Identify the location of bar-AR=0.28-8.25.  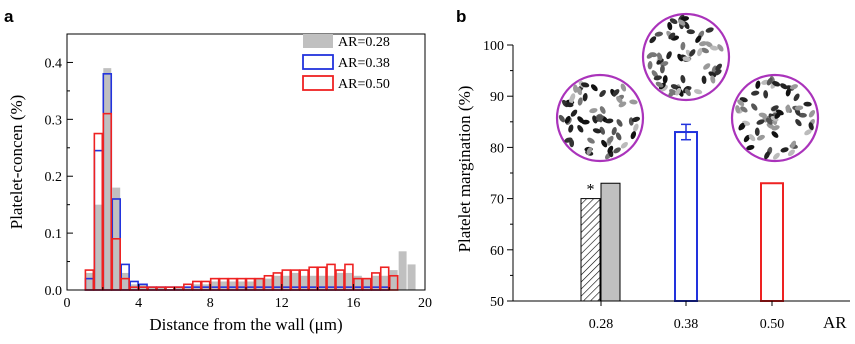
(214, 285).